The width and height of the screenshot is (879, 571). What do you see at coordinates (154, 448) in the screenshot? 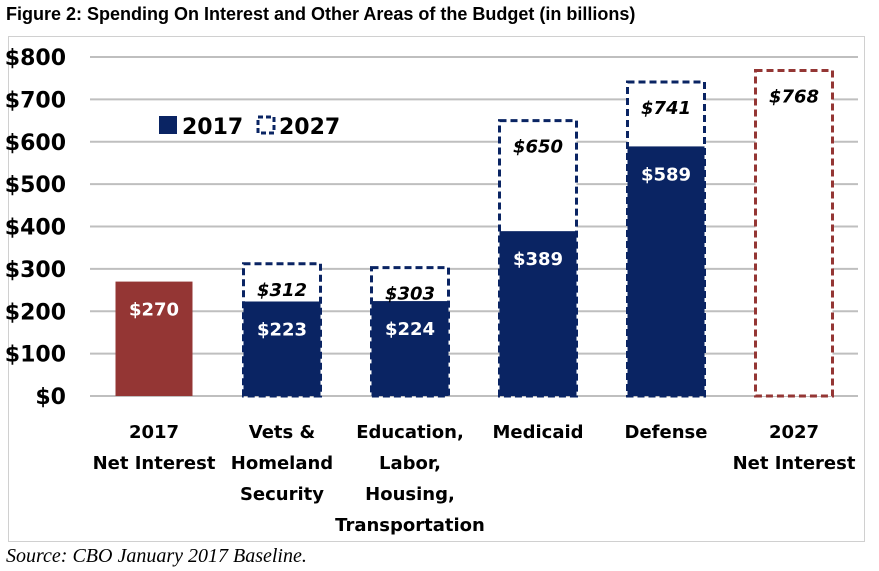
I see `x-category-label: 2017 Net Interest` at bounding box center [154, 448].